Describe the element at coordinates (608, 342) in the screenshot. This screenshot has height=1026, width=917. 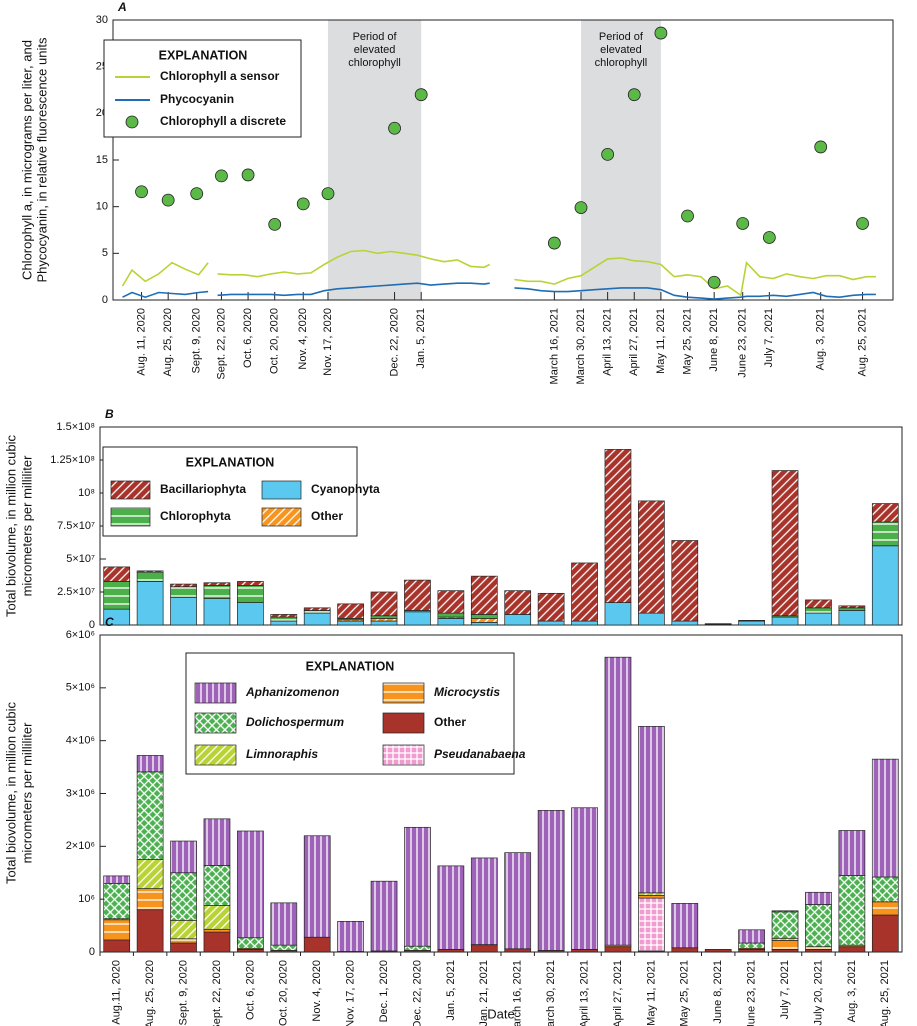
I see `x-tick-label: April 13, 2021` at that location.